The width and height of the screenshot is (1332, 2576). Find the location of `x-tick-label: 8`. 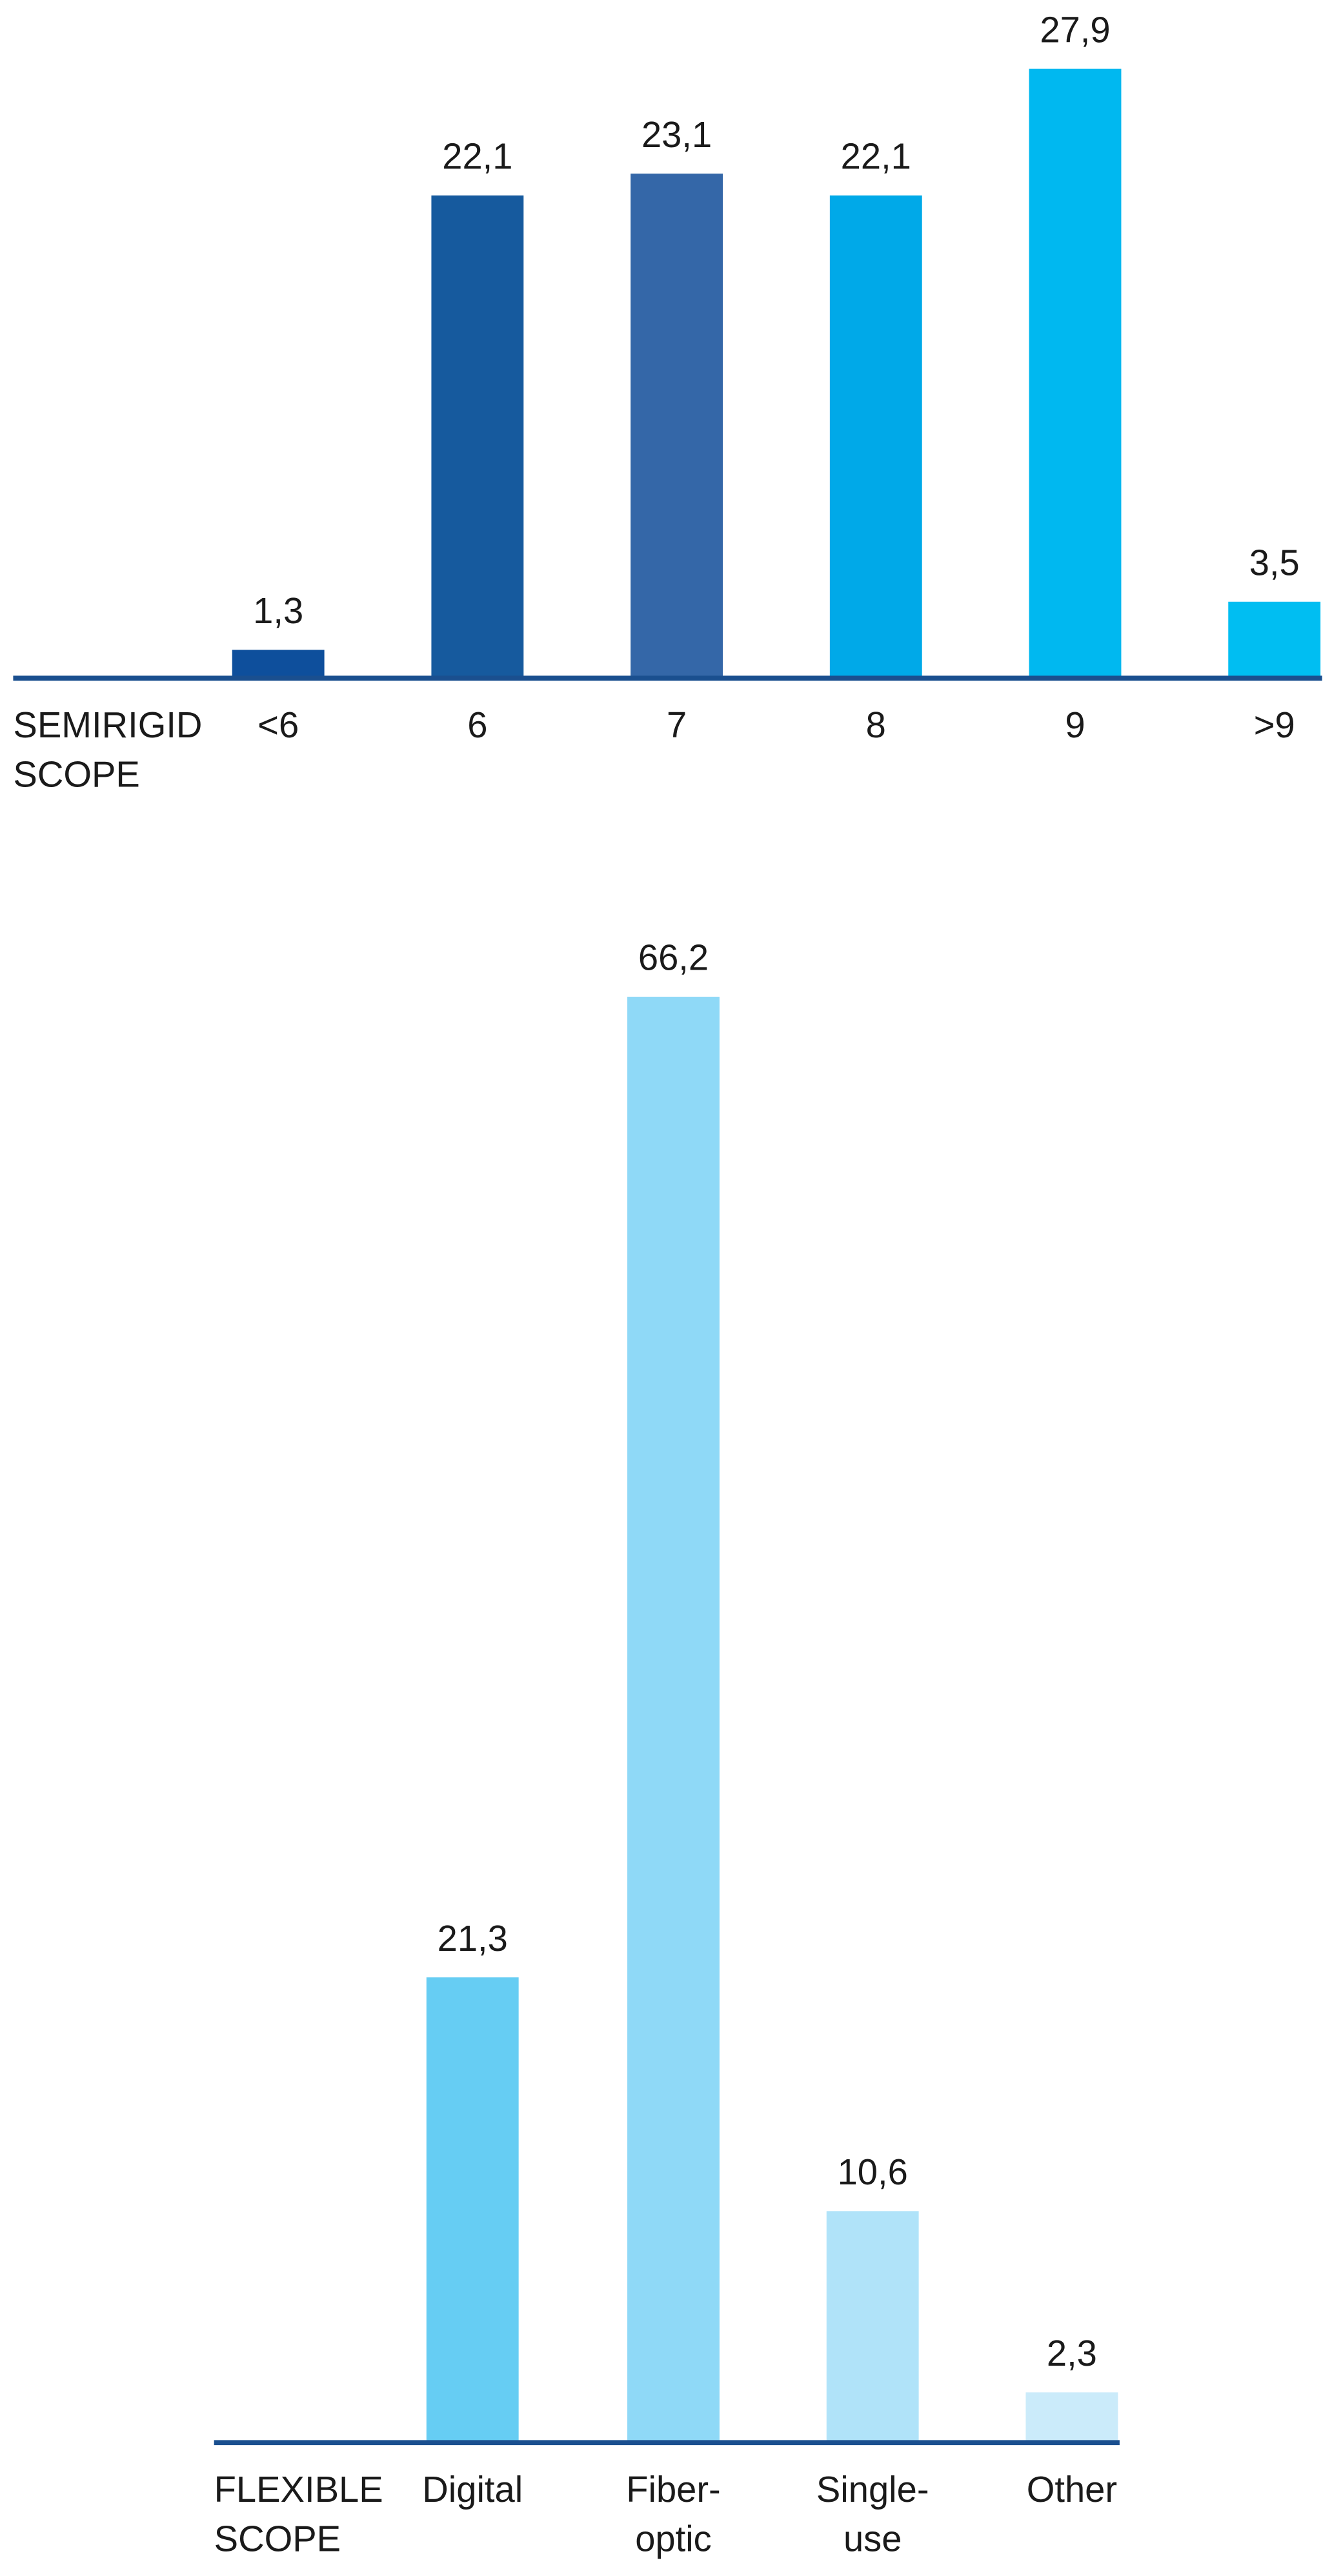

x-tick-label: 8 is located at coordinates (876, 724).